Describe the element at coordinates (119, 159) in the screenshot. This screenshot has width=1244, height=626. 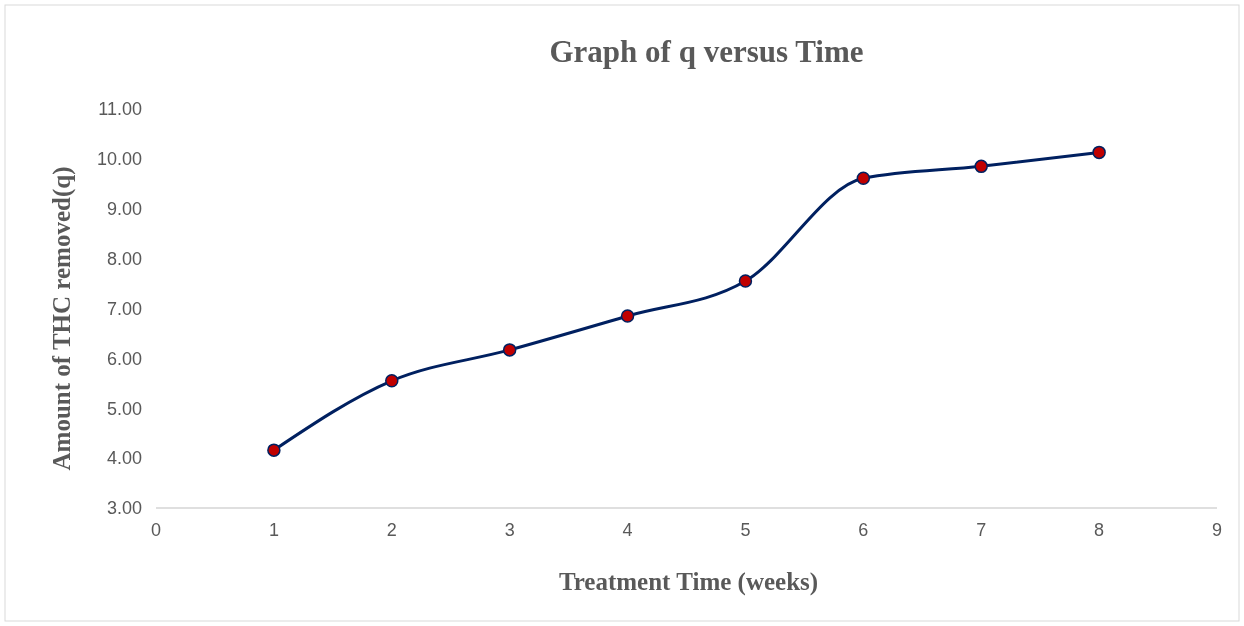
I see `y-tick-label: 10.00` at that location.